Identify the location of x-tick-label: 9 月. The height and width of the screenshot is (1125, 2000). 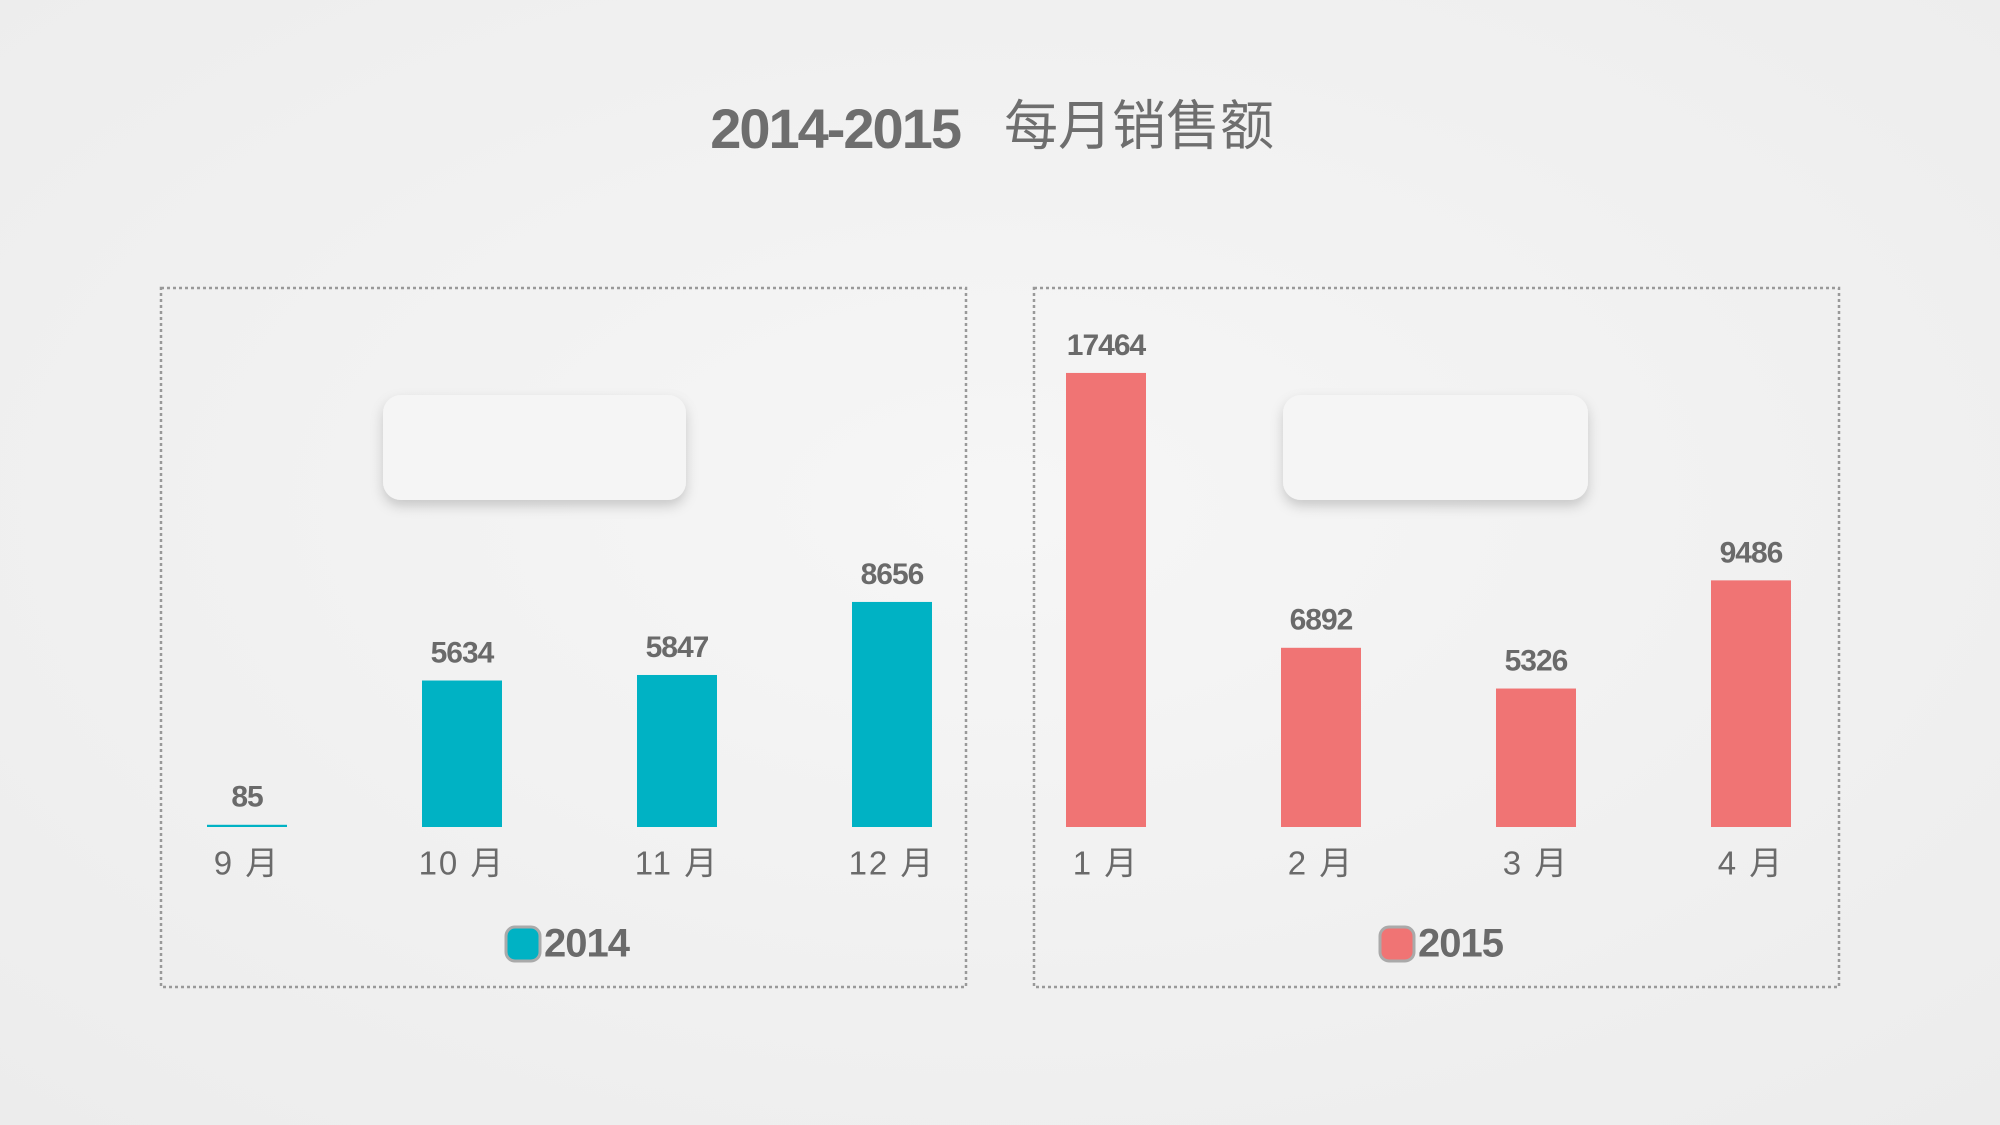
(247, 863).